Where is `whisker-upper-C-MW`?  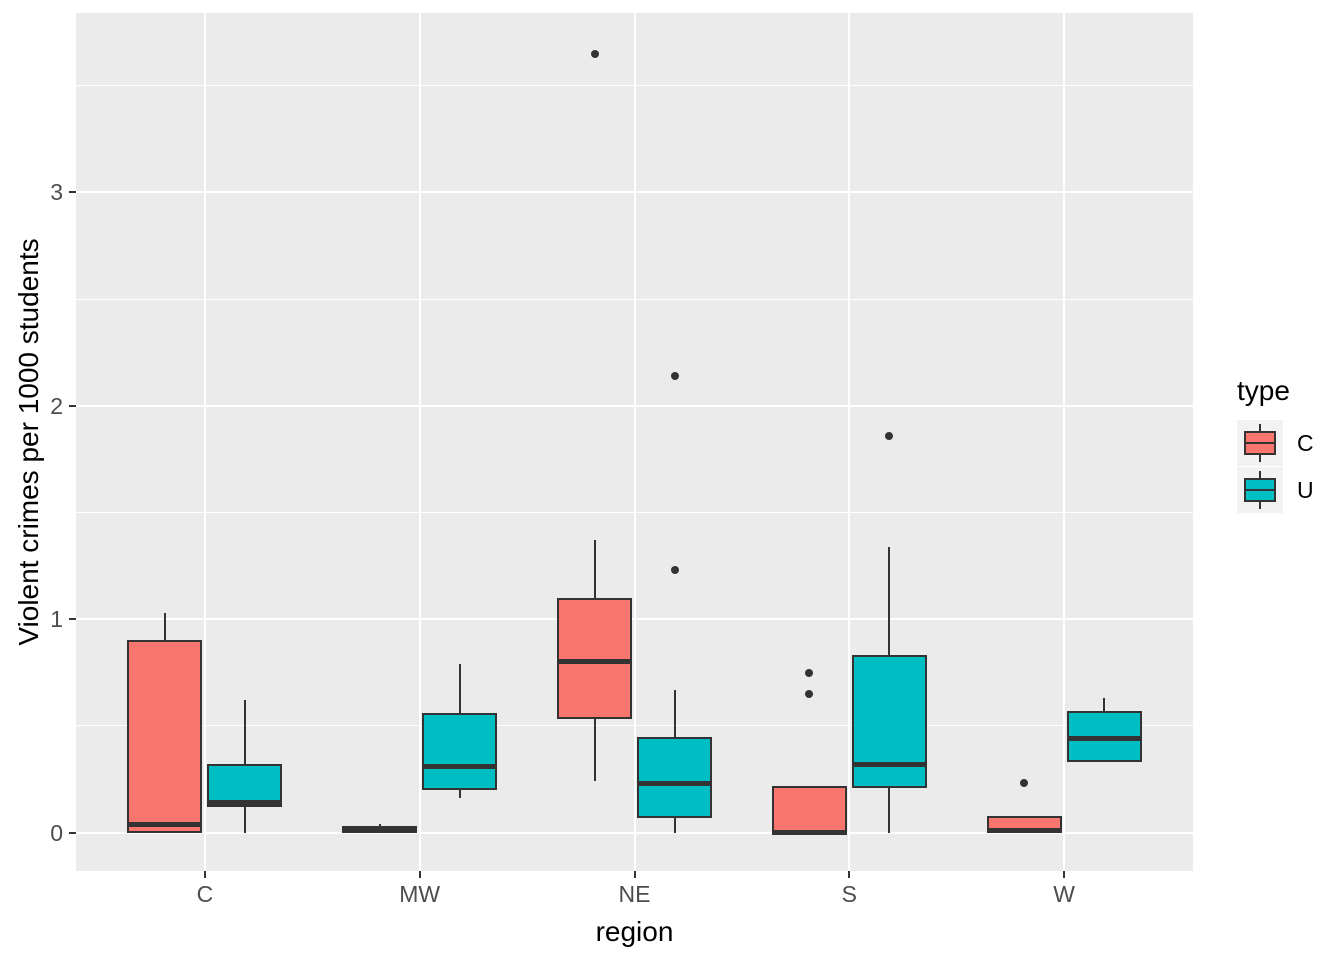
whisker-upper-C-MW is located at coordinates (379, 825).